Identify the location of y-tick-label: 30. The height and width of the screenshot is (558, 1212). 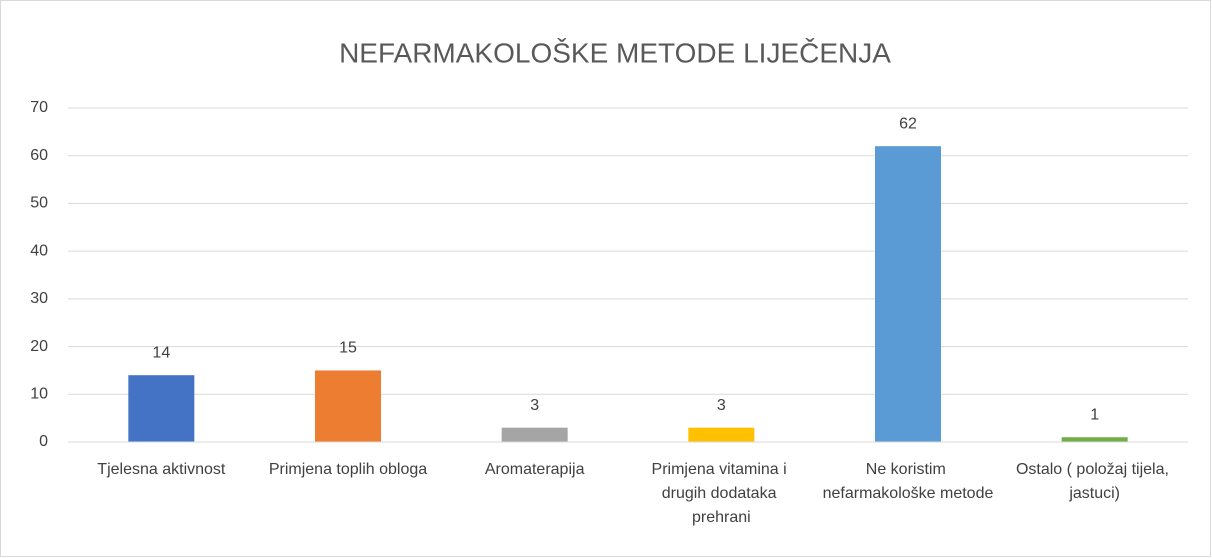
(39, 298).